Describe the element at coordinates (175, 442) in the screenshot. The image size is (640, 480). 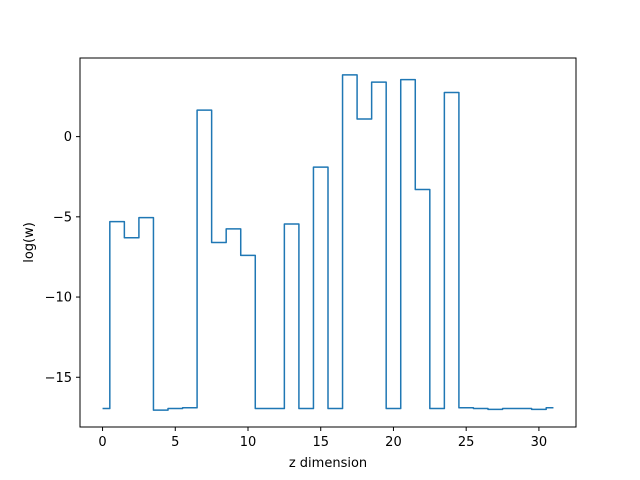
I see `x-tick-label: 5` at that location.